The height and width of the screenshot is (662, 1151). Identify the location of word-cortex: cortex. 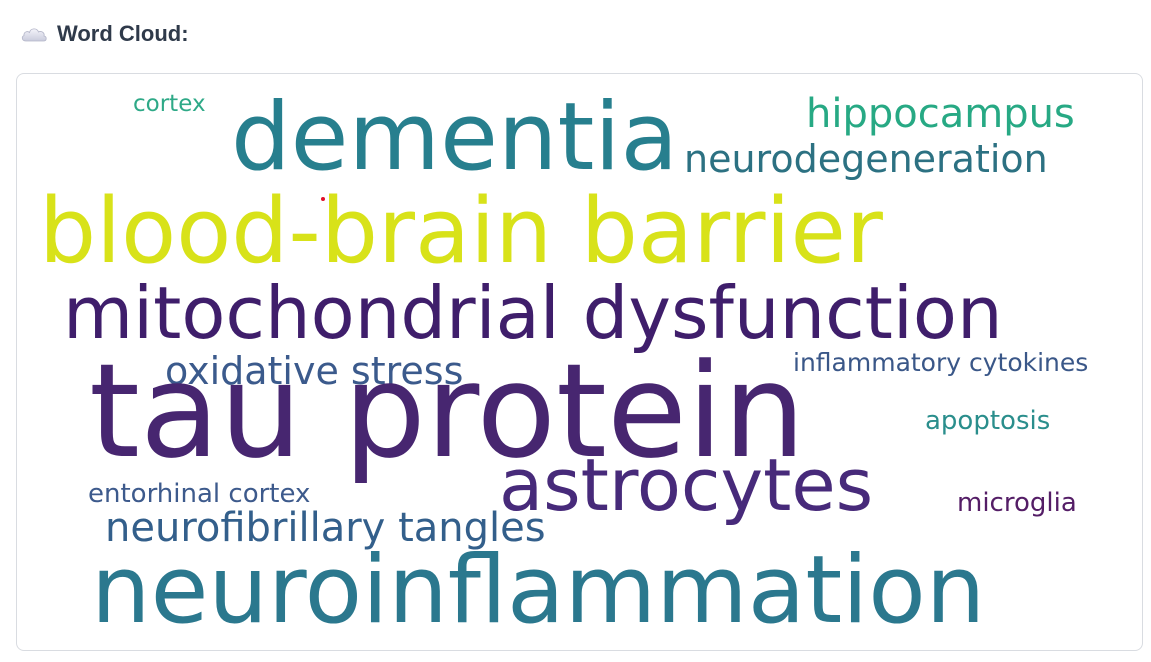
(169, 104).